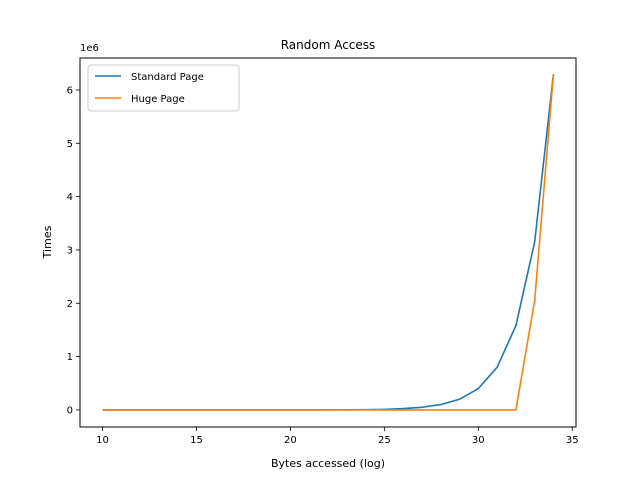  What do you see at coordinates (328, 45) in the screenshot?
I see `chart-title: Random Access` at bounding box center [328, 45].